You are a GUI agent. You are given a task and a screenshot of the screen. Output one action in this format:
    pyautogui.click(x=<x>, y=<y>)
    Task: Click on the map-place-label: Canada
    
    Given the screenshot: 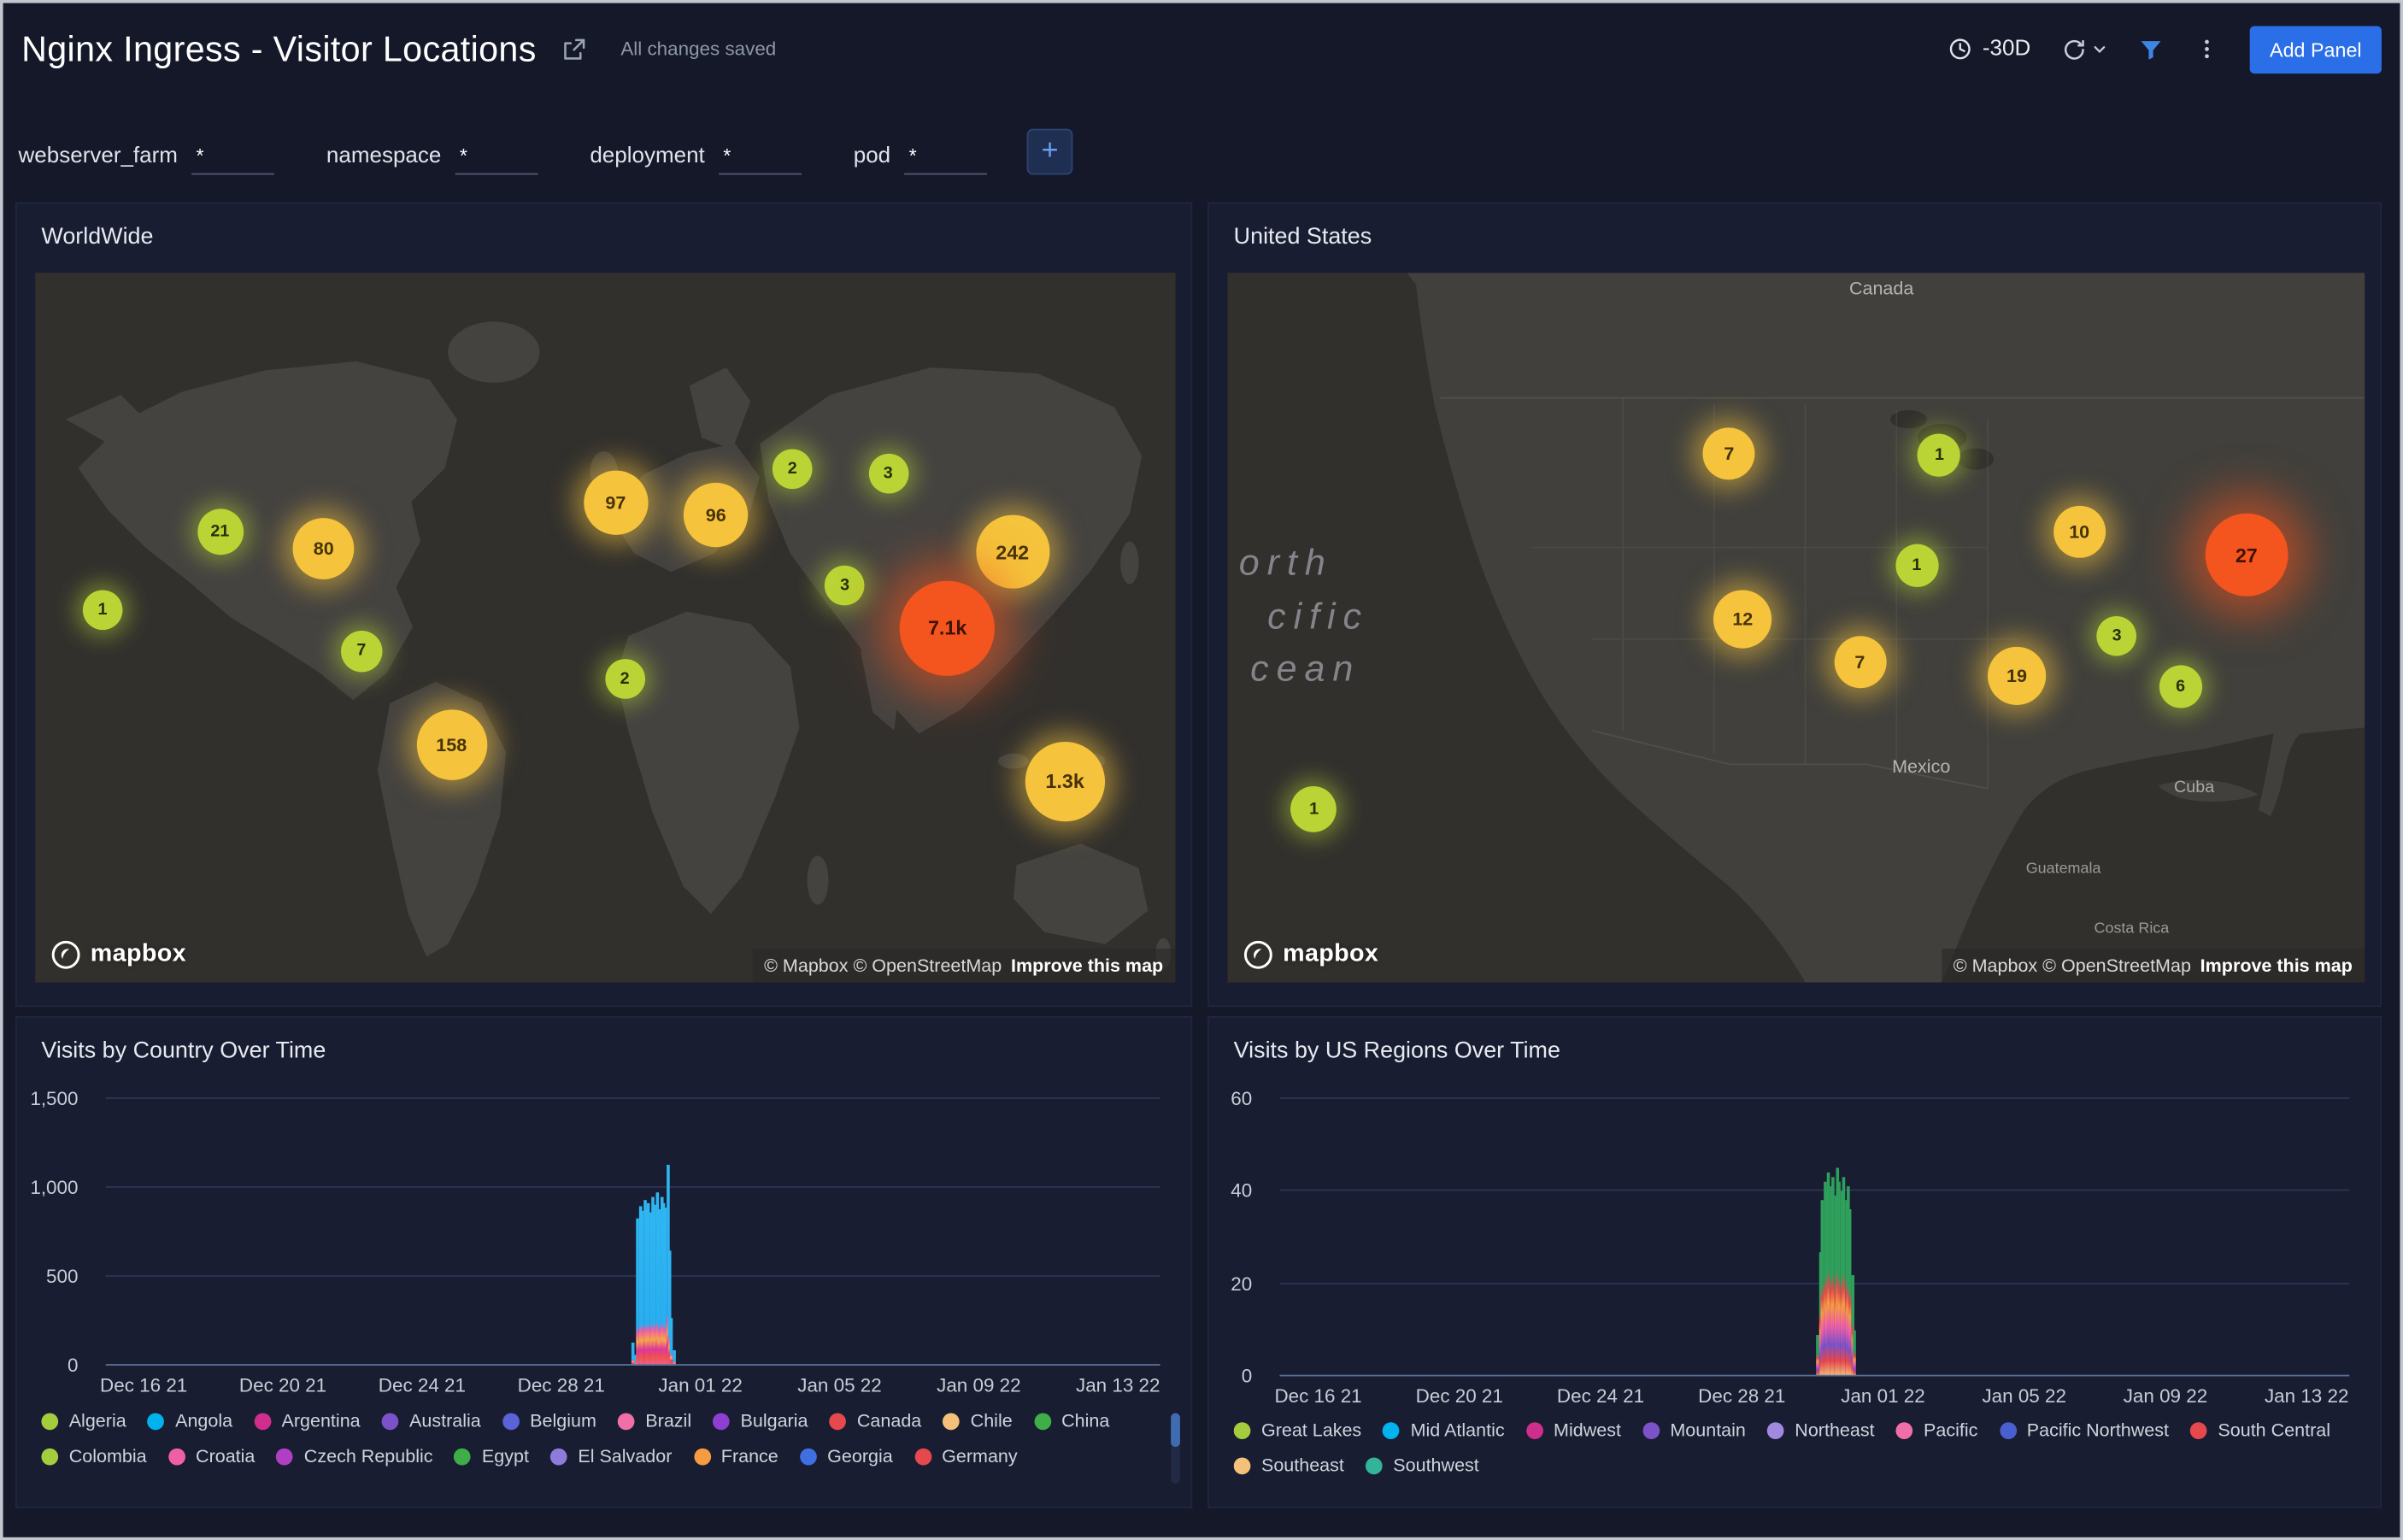 What is the action you would take?
    pyautogui.click(x=1881, y=288)
    